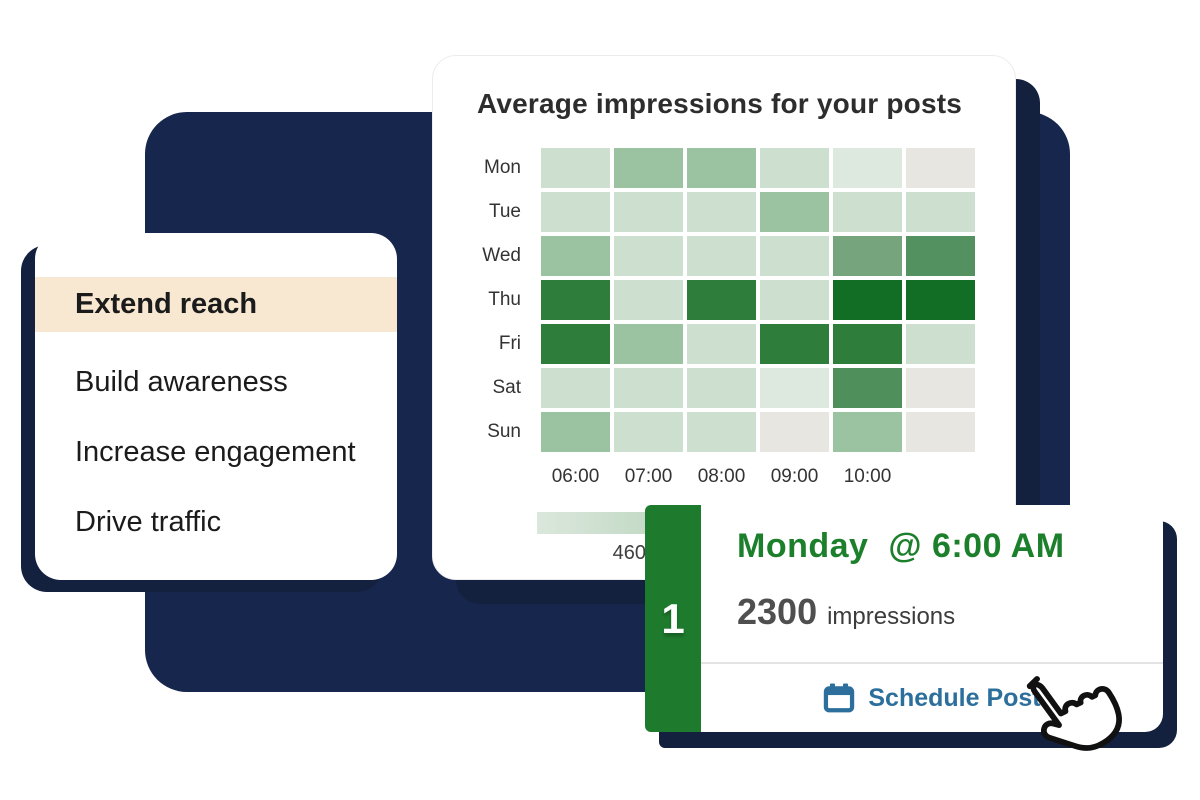 This screenshot has width=1200, height=800. What do you see at coordinates (148, 522) in the screenshot?
I see `menu-item-drive-traffic: Drive traffic` at bounding box center [148, 522].